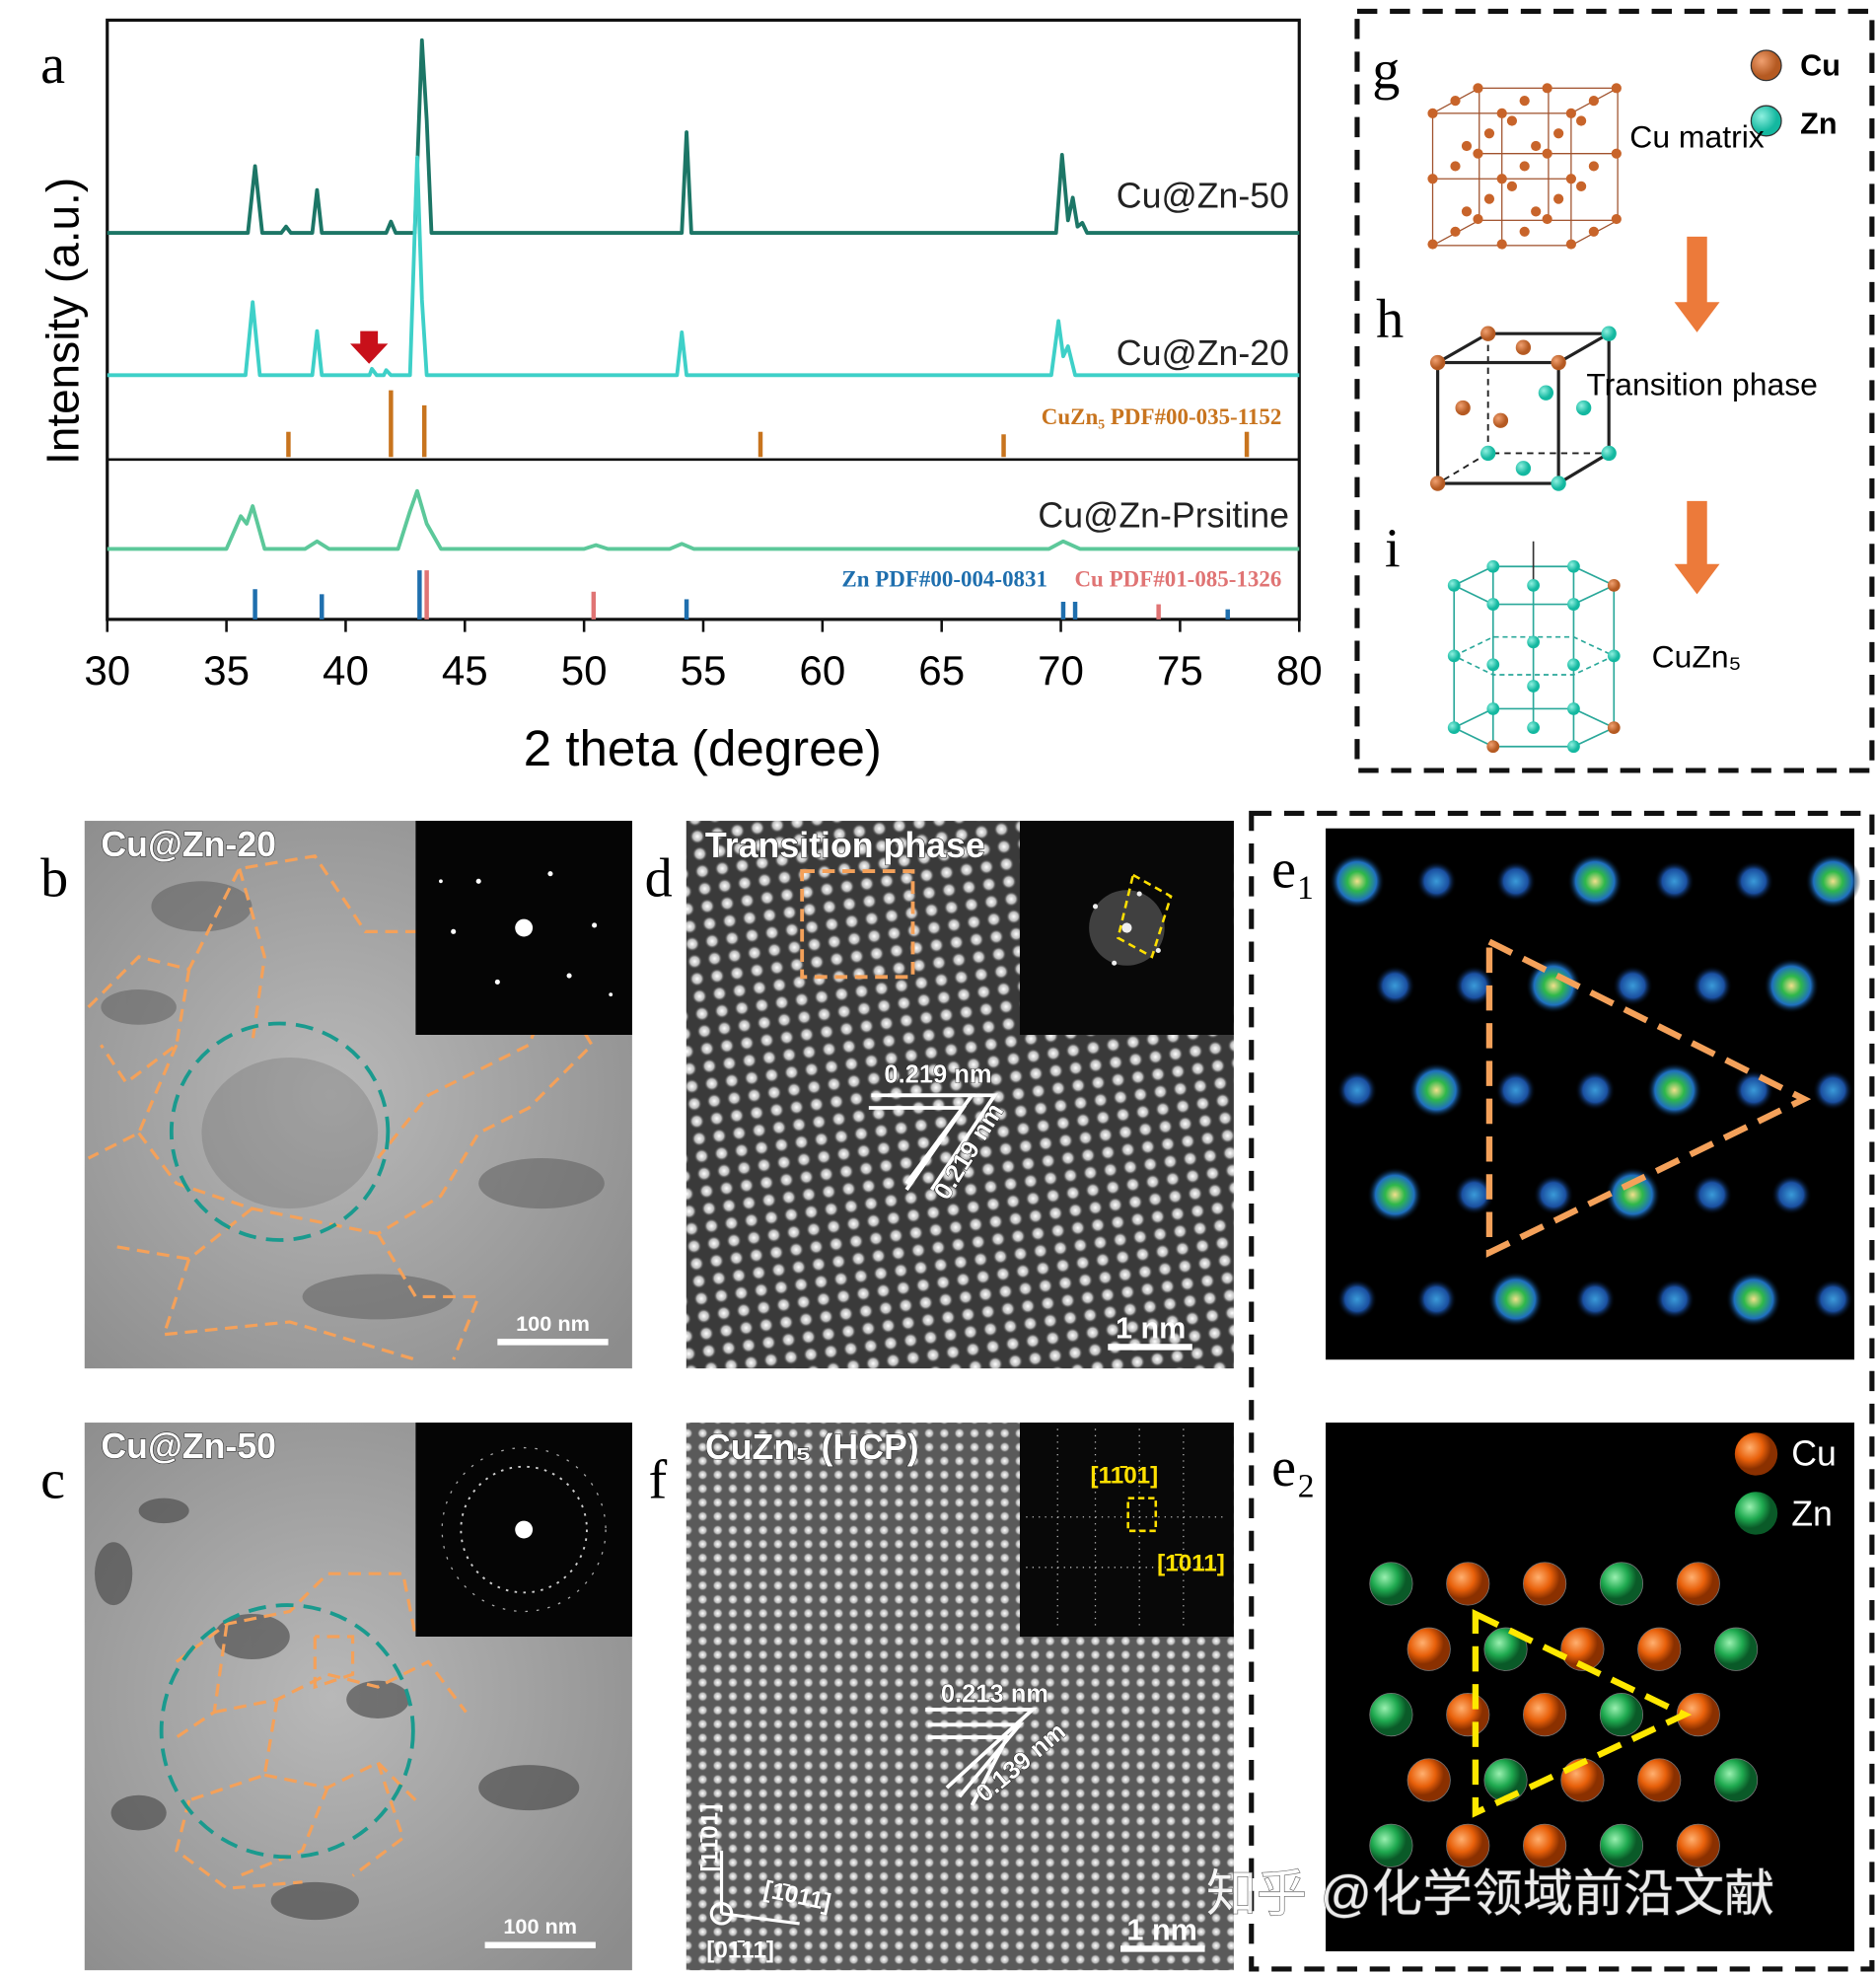  What do you see at coordinates (107, 670) in the screenshot?
I see `x-tick-label: 30` at bounding box center [107, 670].